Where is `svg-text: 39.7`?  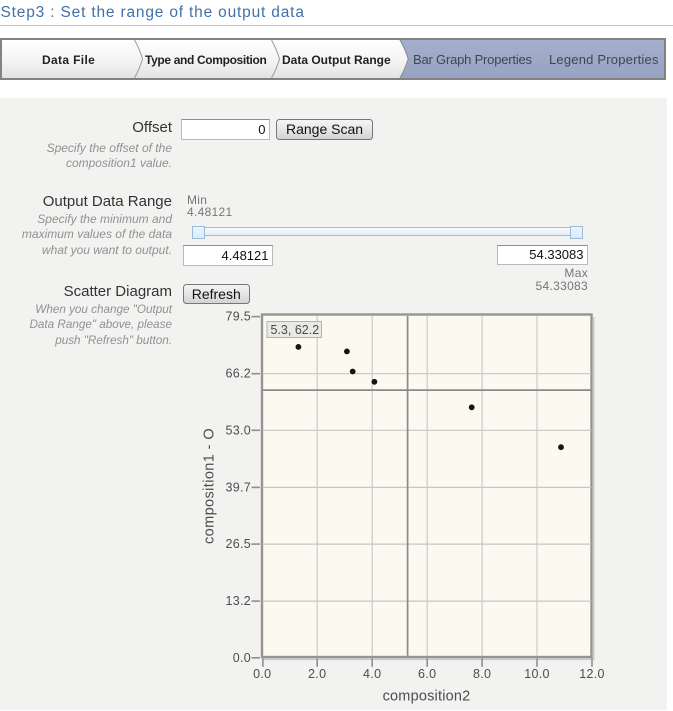 svg-text: 39.7 is located at coordinates (238, 487).